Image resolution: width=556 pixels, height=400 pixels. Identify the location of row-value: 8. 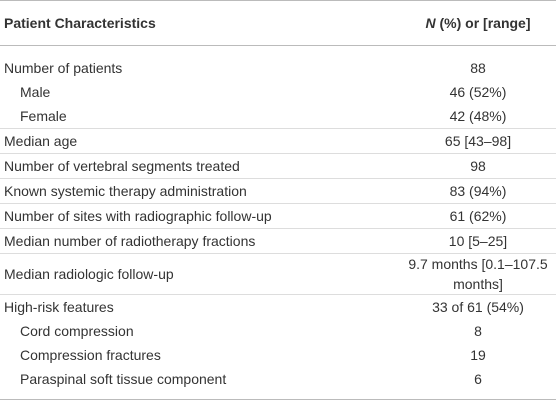
(478, 331).